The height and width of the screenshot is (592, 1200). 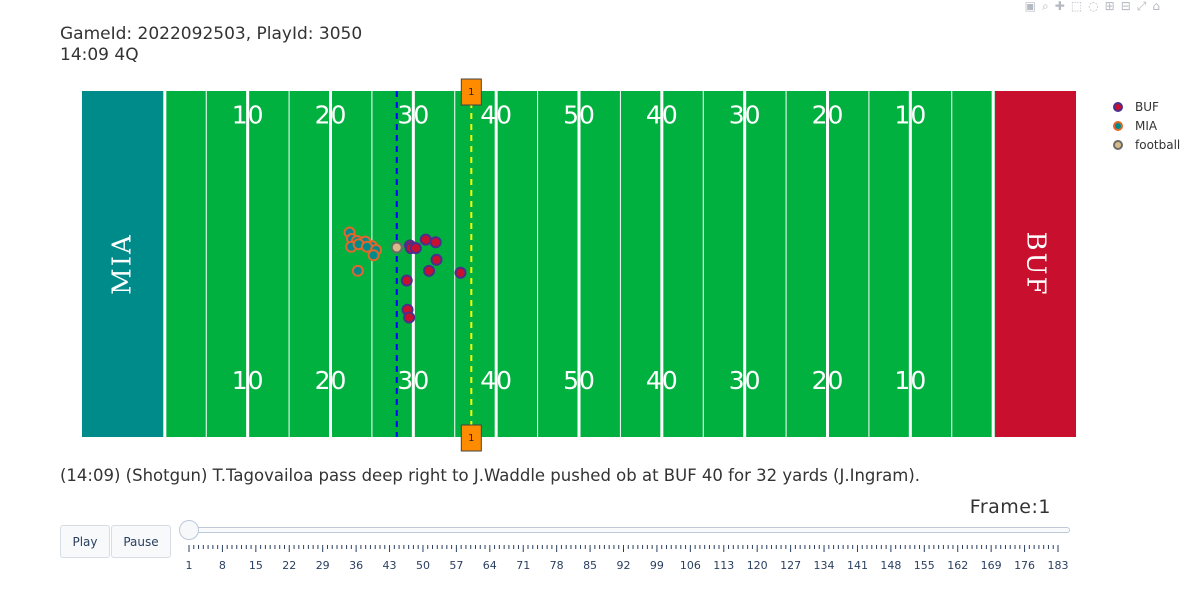 I want to click on down-marker-top-label: 1, so click(x=471, y=92).